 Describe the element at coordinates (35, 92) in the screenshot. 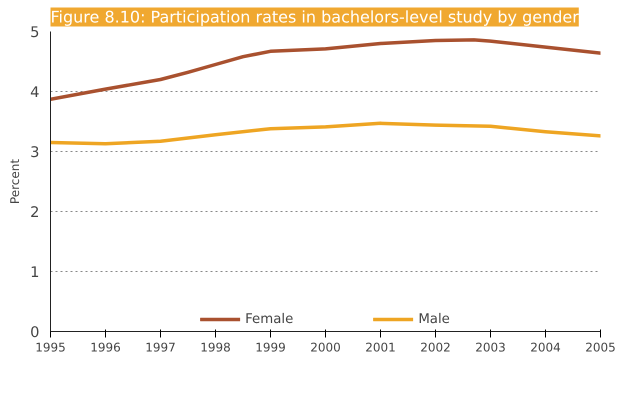

I see `y-tick-label: 4` at that location.